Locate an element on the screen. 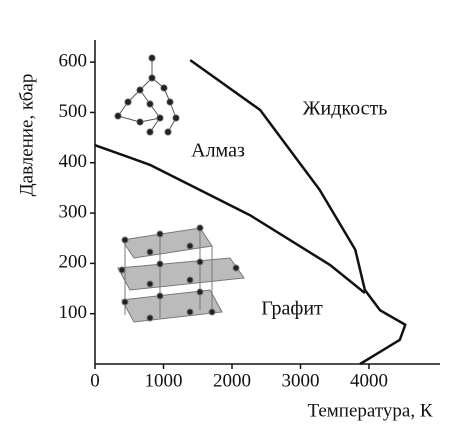  y-axis-label: Давление, кбар is located at coordinates (26, 135).